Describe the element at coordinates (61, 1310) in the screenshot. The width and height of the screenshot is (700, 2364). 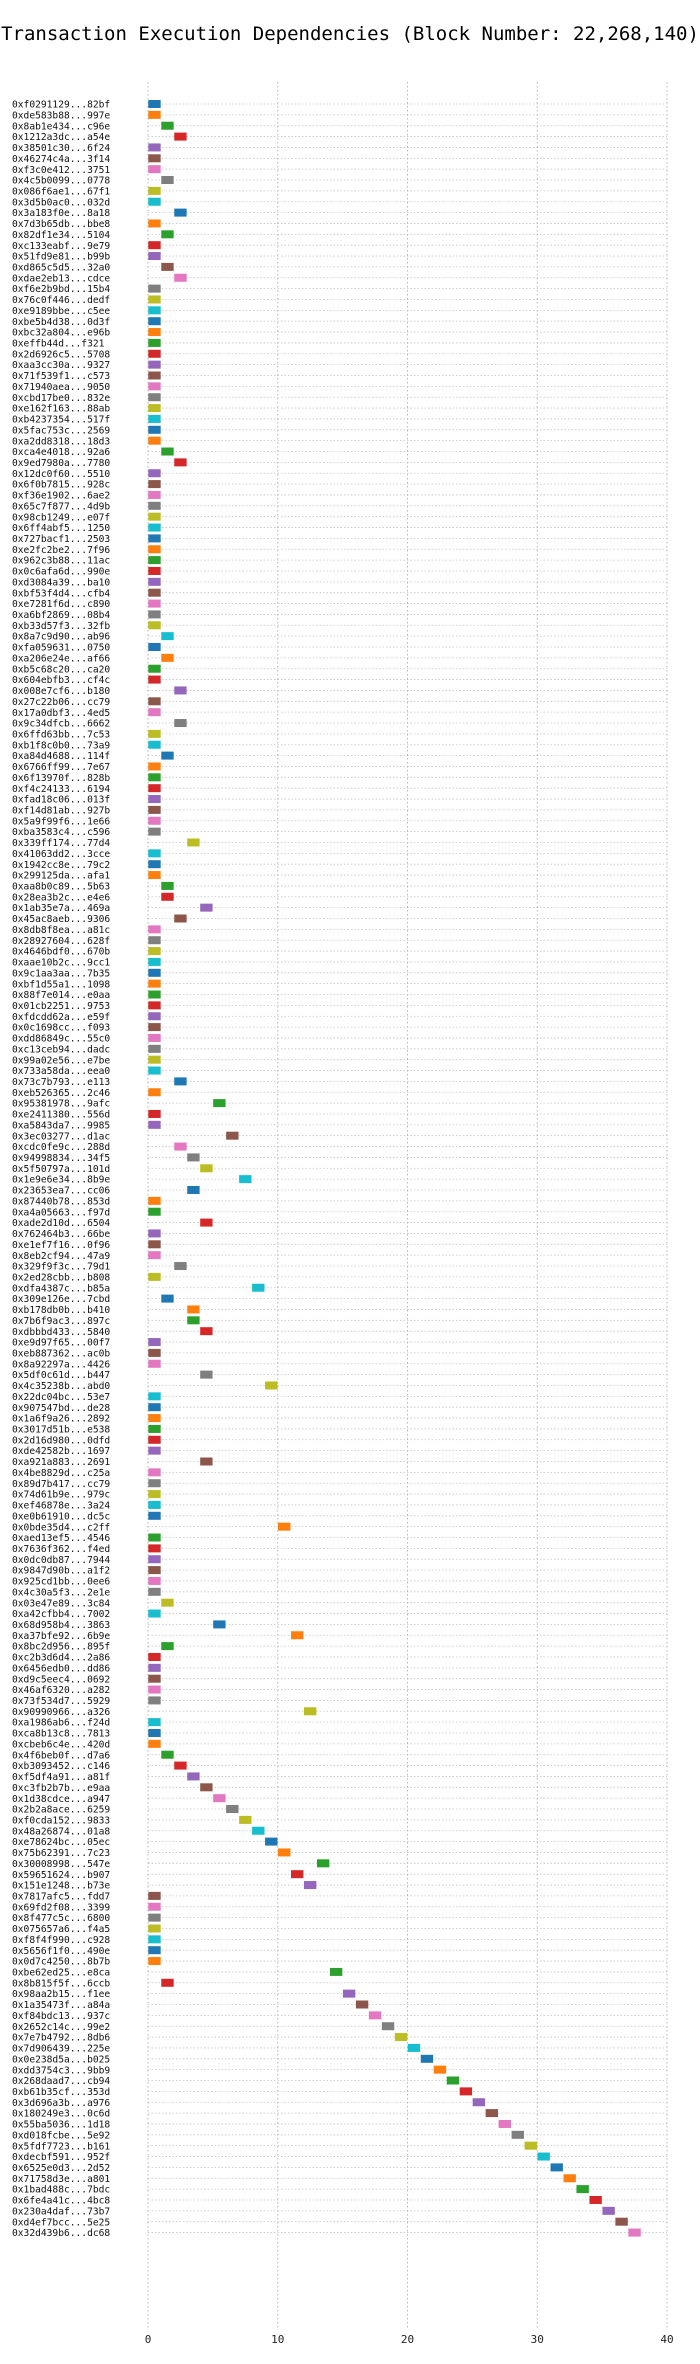
I see `transaction-label: 0xb178db0b...b410` at that location.